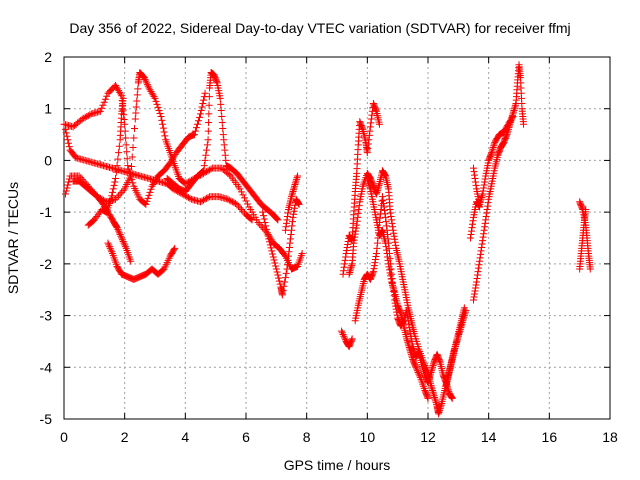 Image resolution: width=640 pixels, height=480 pixels. Describe the element at coordinates (222, 146) in the screenshot. I see `series-track-g` at that location.